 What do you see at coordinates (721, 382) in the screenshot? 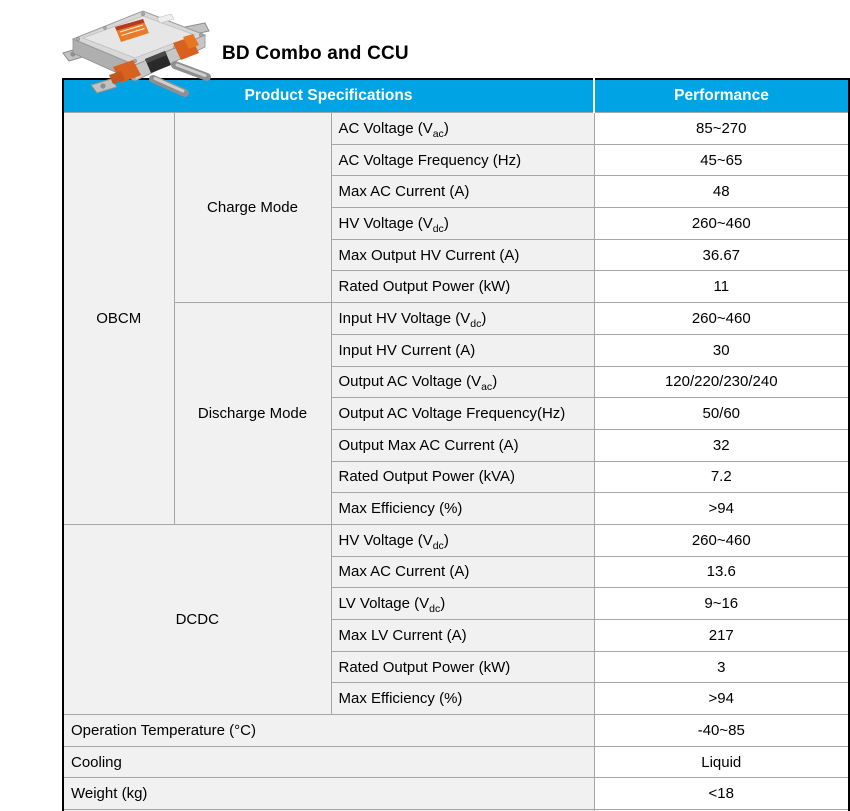
I see `spec-value-cell: 120/220/230/240` at bounding box center [721, 382].